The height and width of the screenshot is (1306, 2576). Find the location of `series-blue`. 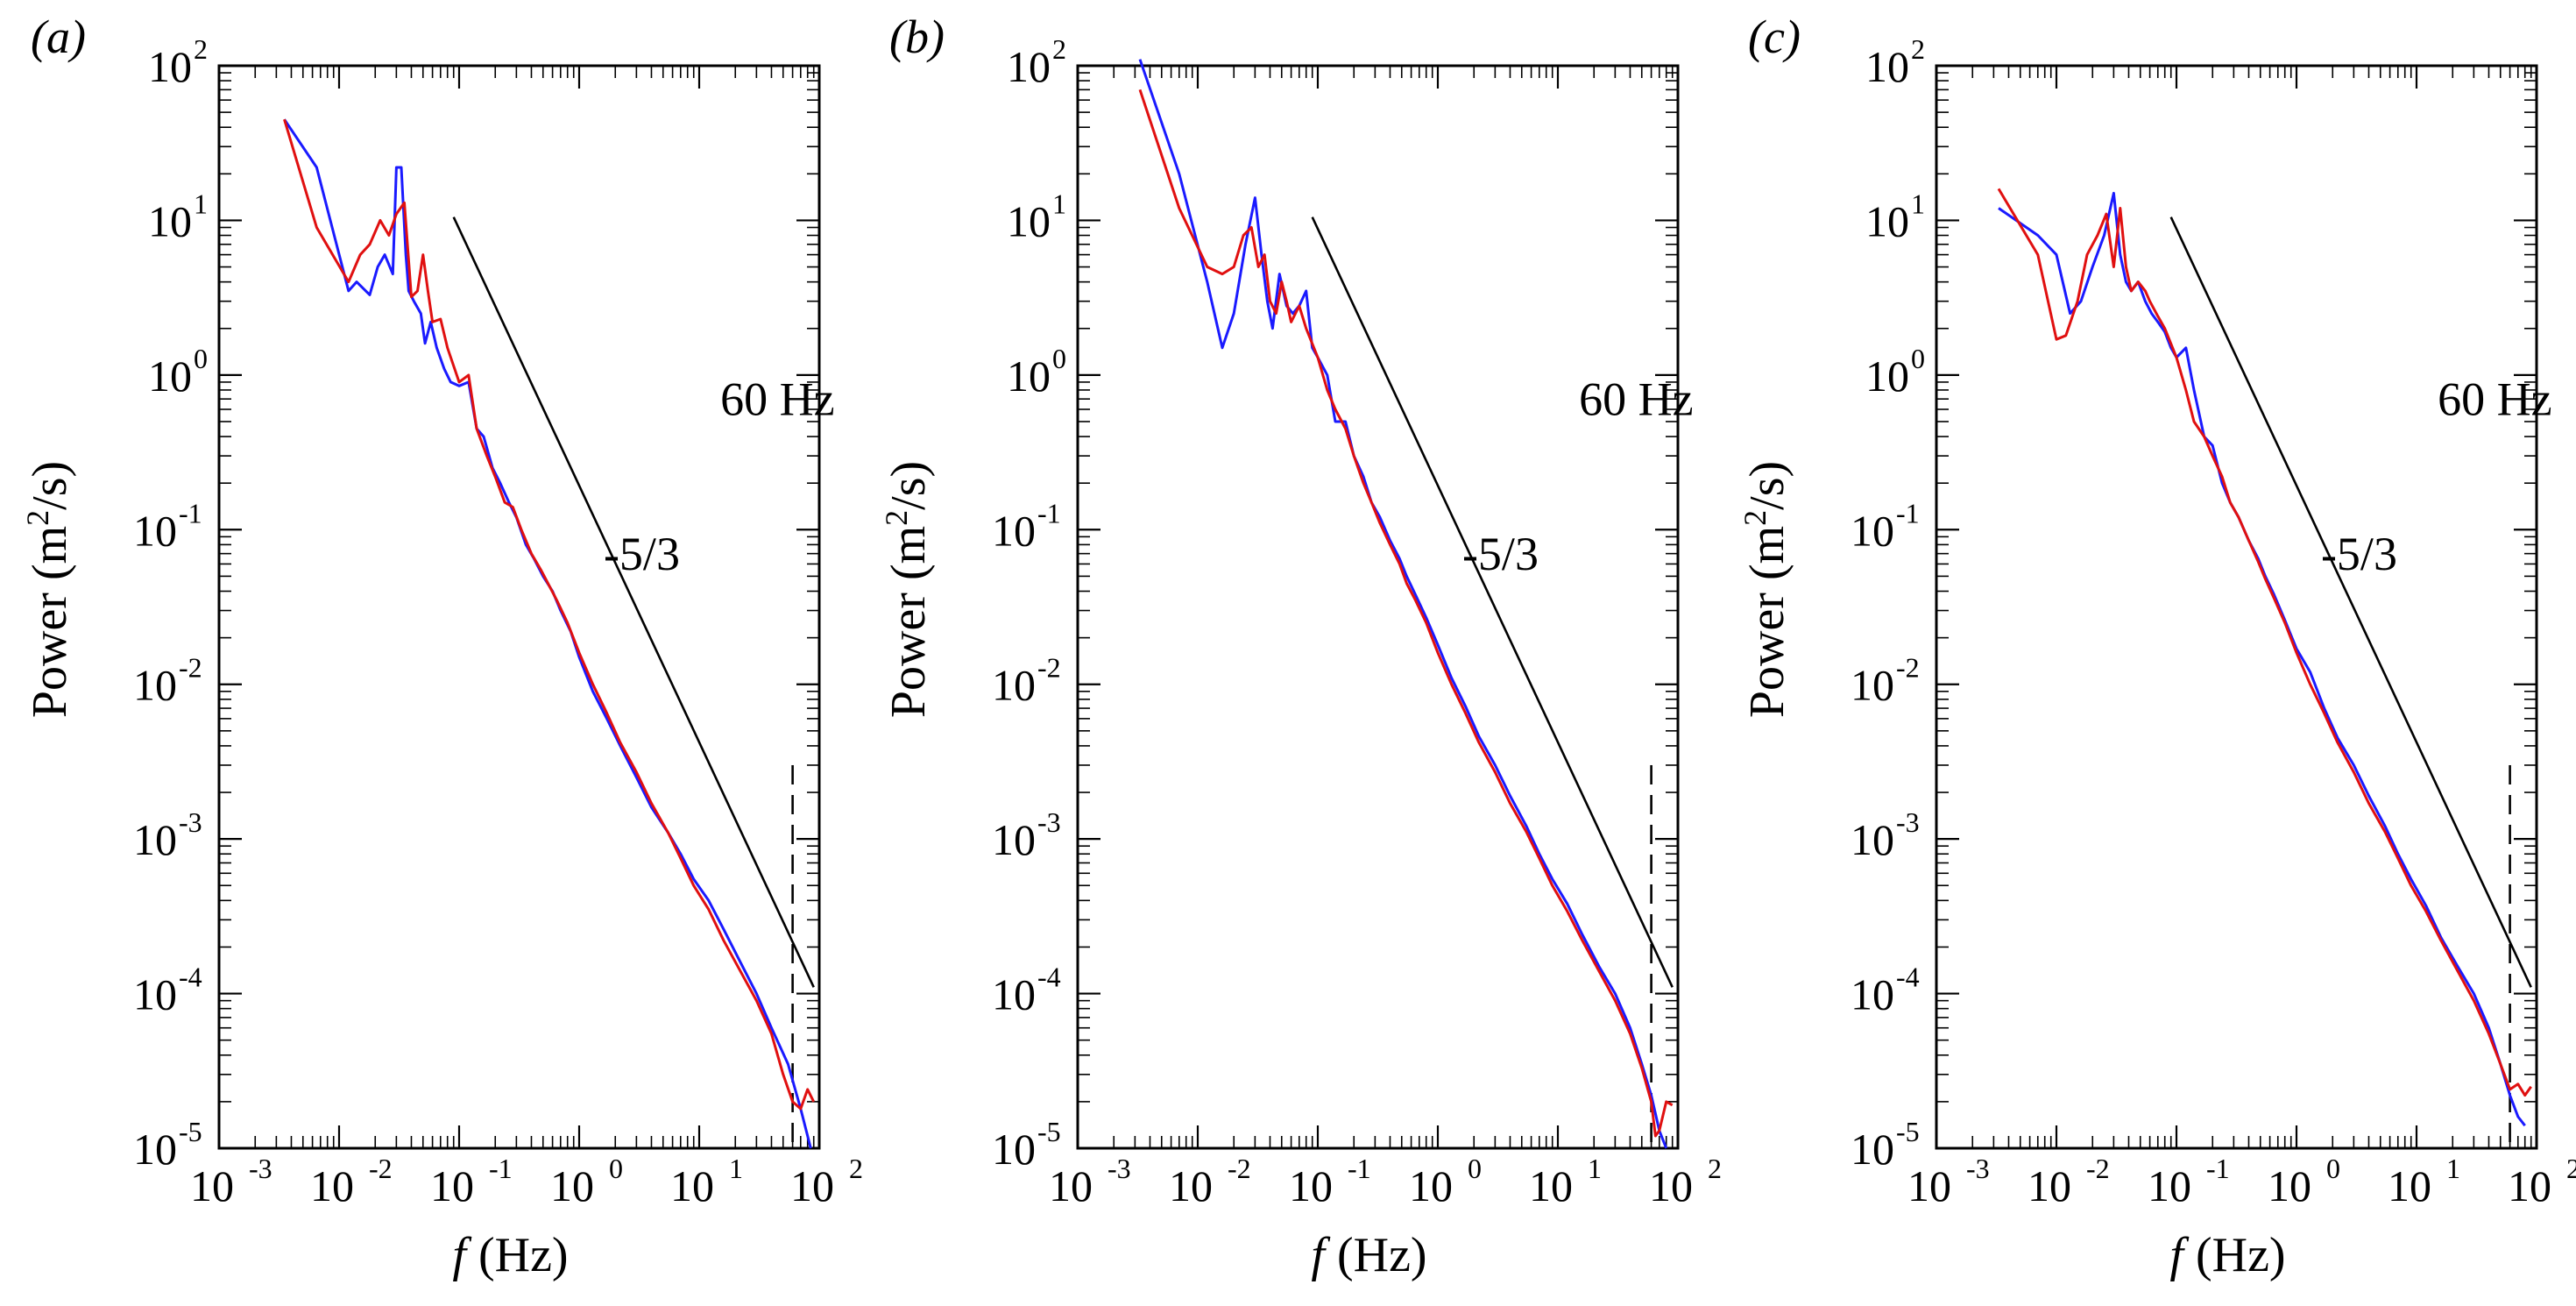

series-blue is located at coordinates (2262, 659).